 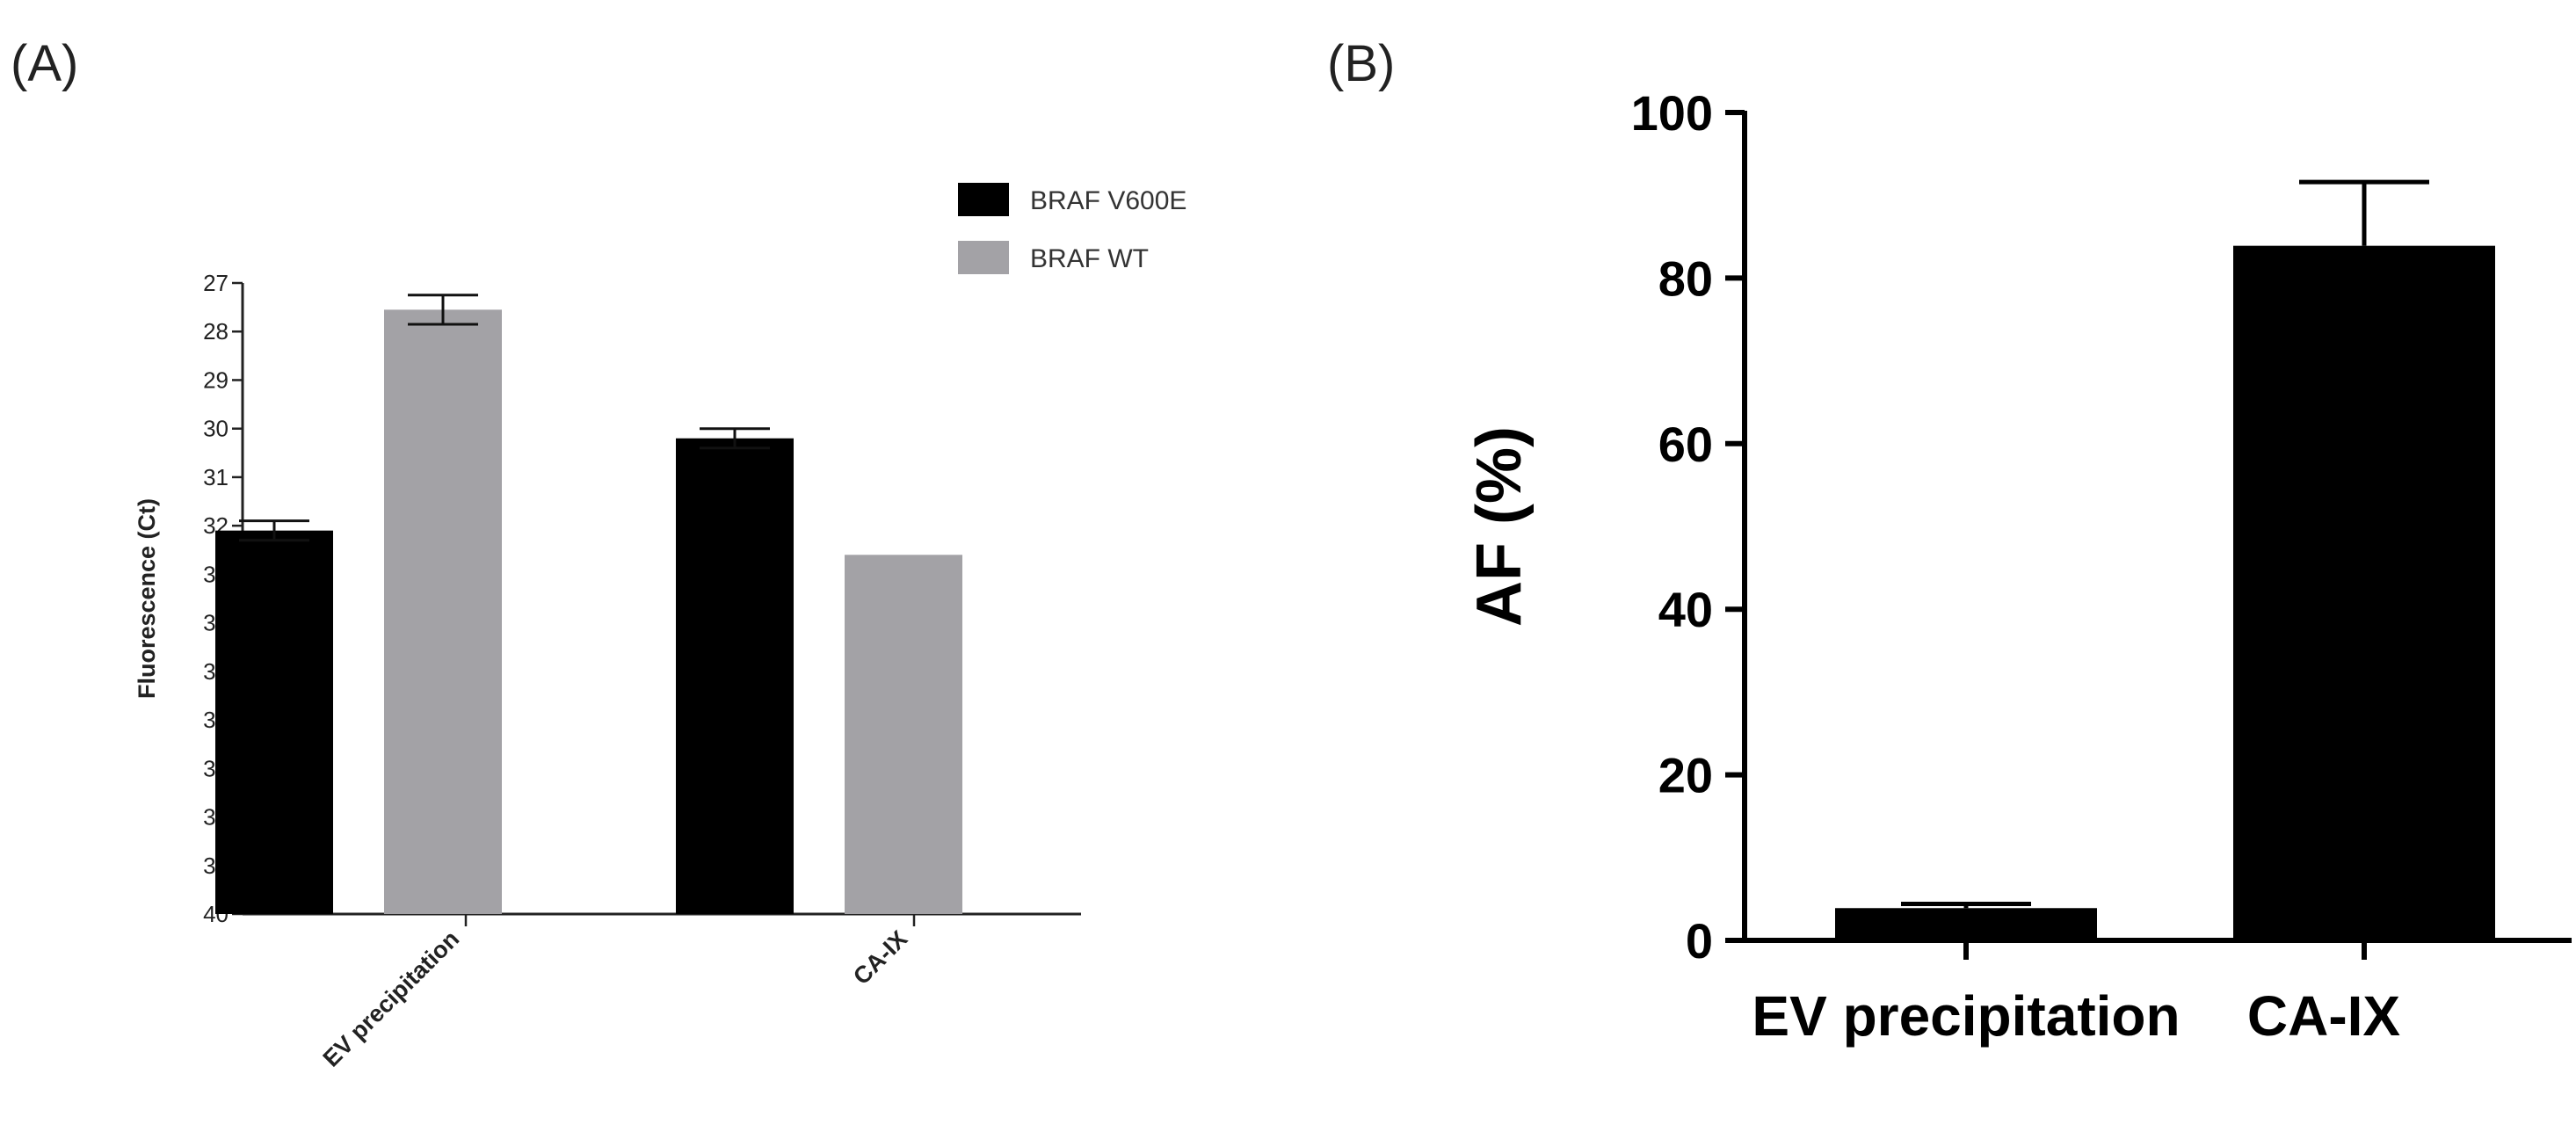 I want to click on y-tick-label: 40, so click(x=1685, y=610).